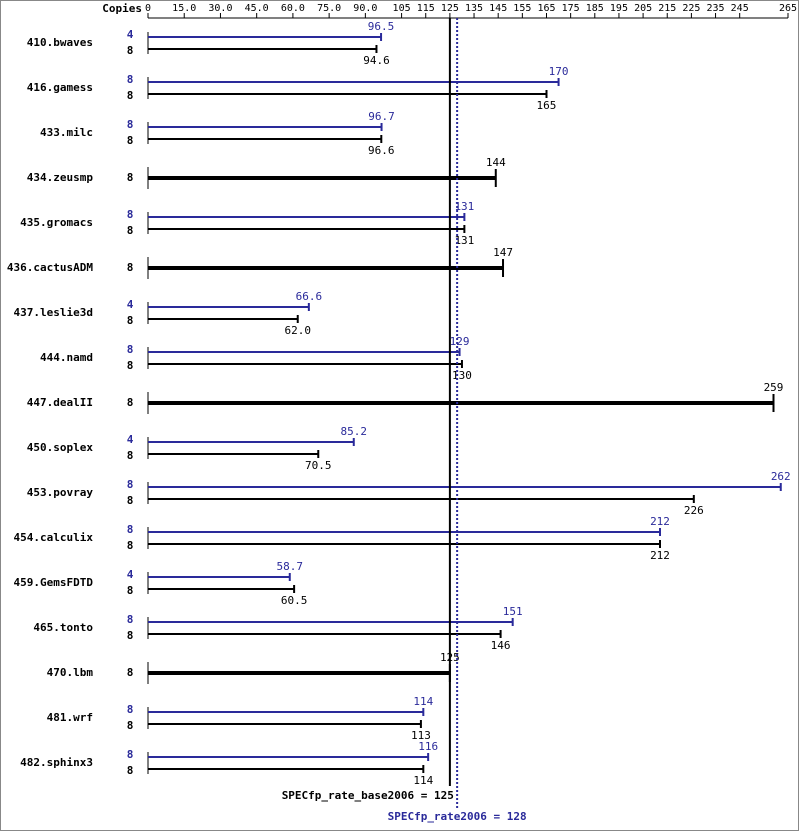 The height and width of the screenshot is (831, 799). What do you see at coordinates (381, 26) in the screenshot?
I see `peak-value-label: 96.5` at bounding box center [381, 26].